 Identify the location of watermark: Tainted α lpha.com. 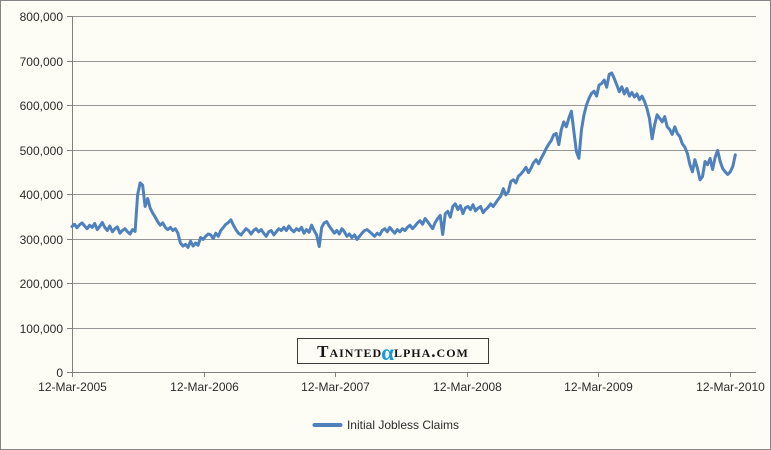
(393, 351).